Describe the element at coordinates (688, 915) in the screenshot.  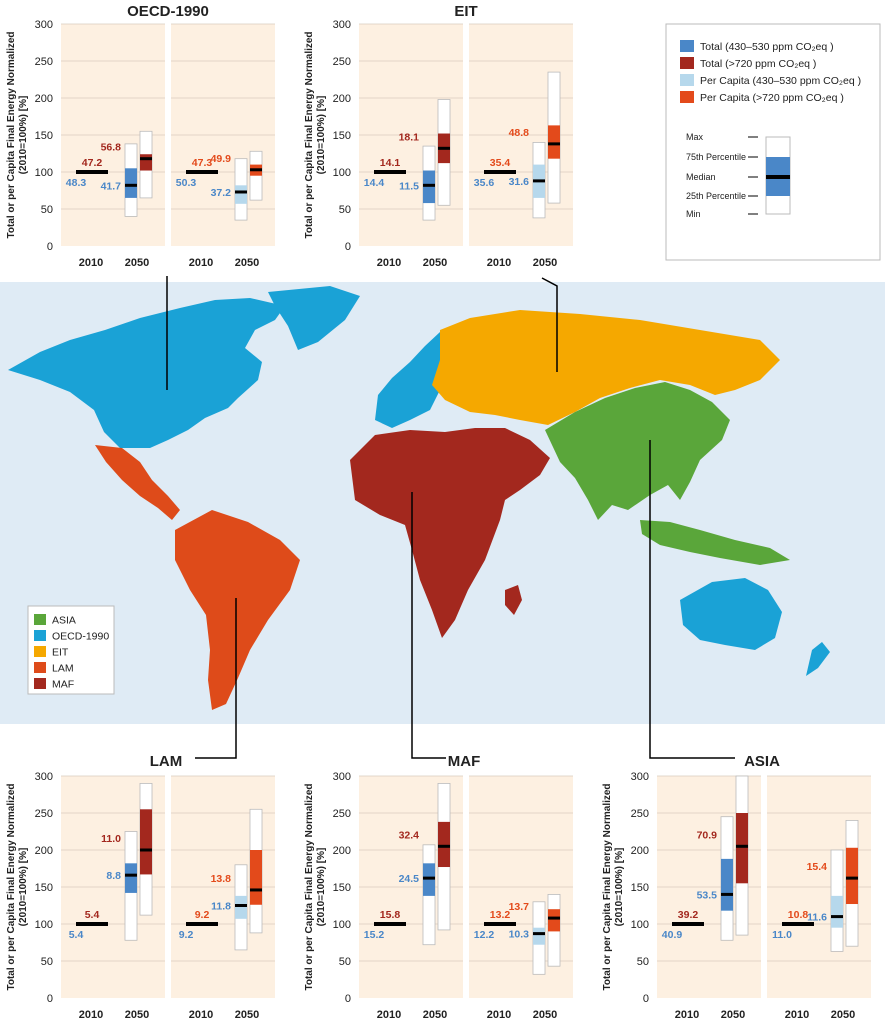
I see `label-2010-high: 39.2` at that location.